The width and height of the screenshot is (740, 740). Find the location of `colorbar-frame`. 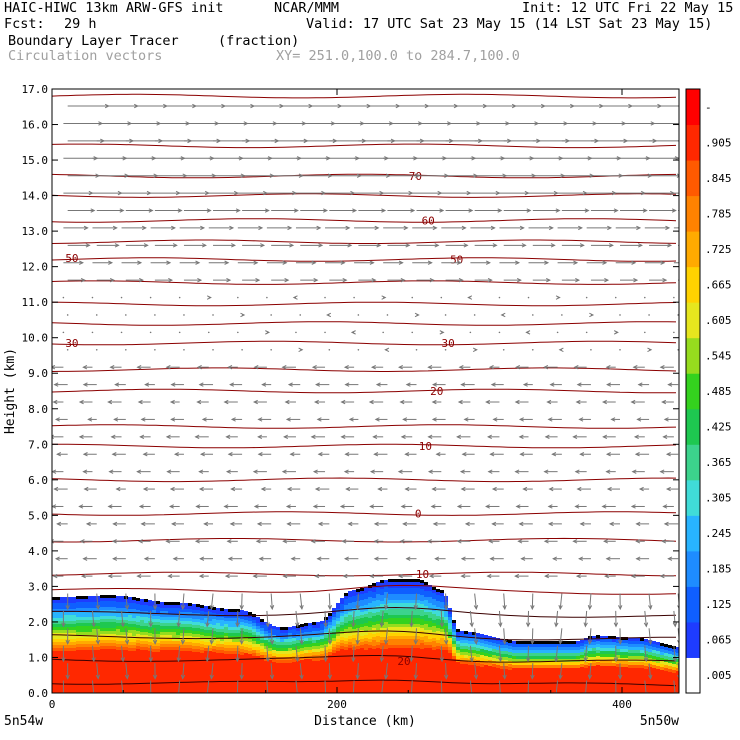

colorbar-frame is located at coordinates (693, 391).